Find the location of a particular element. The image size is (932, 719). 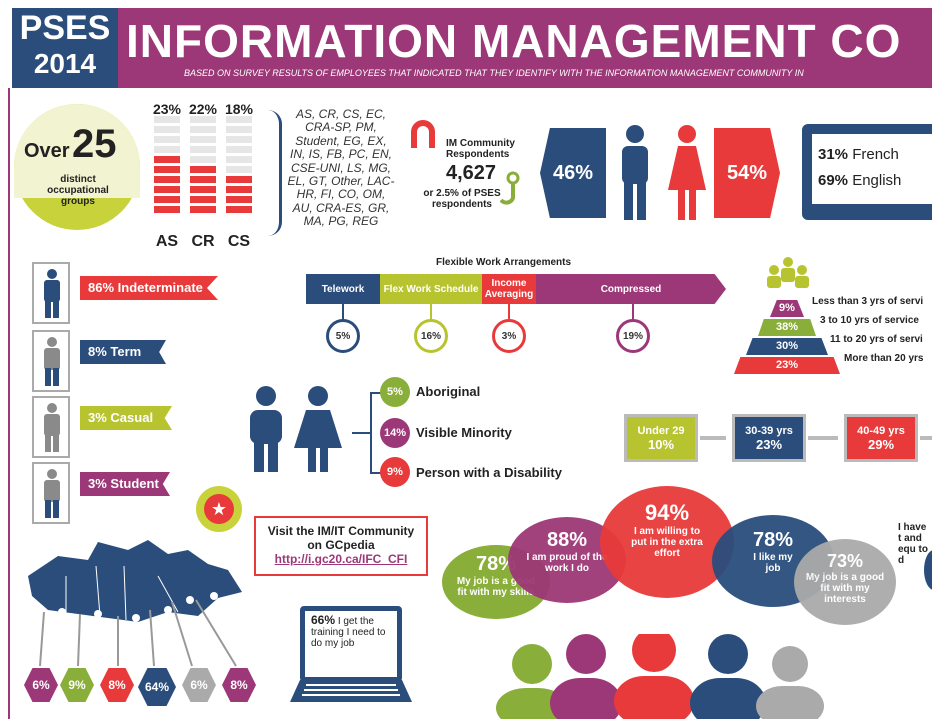

gcpedia-link: http://i.gc20.ca/IFC_CFI is located at coordinates (341, 559).